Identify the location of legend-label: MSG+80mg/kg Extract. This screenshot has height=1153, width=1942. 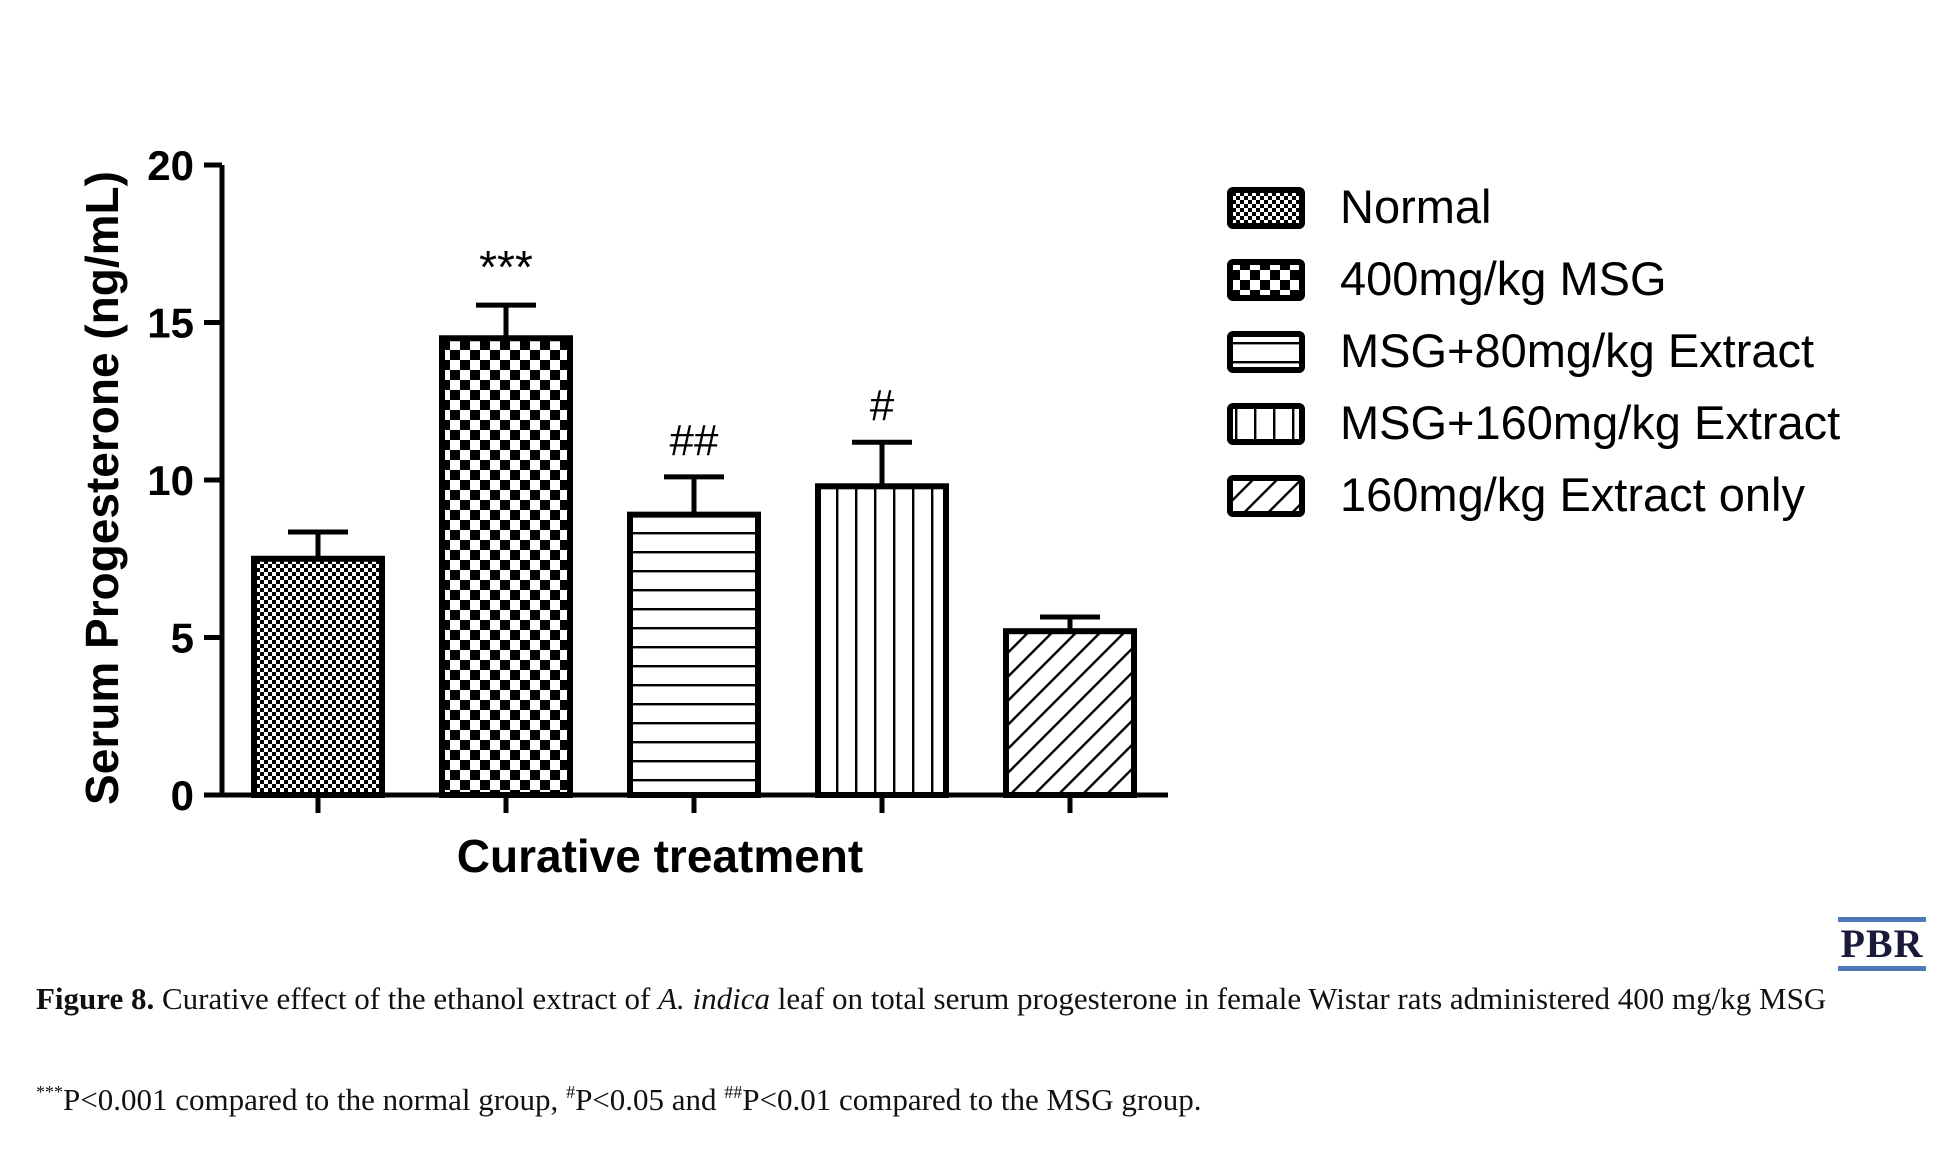
(1577, 350).